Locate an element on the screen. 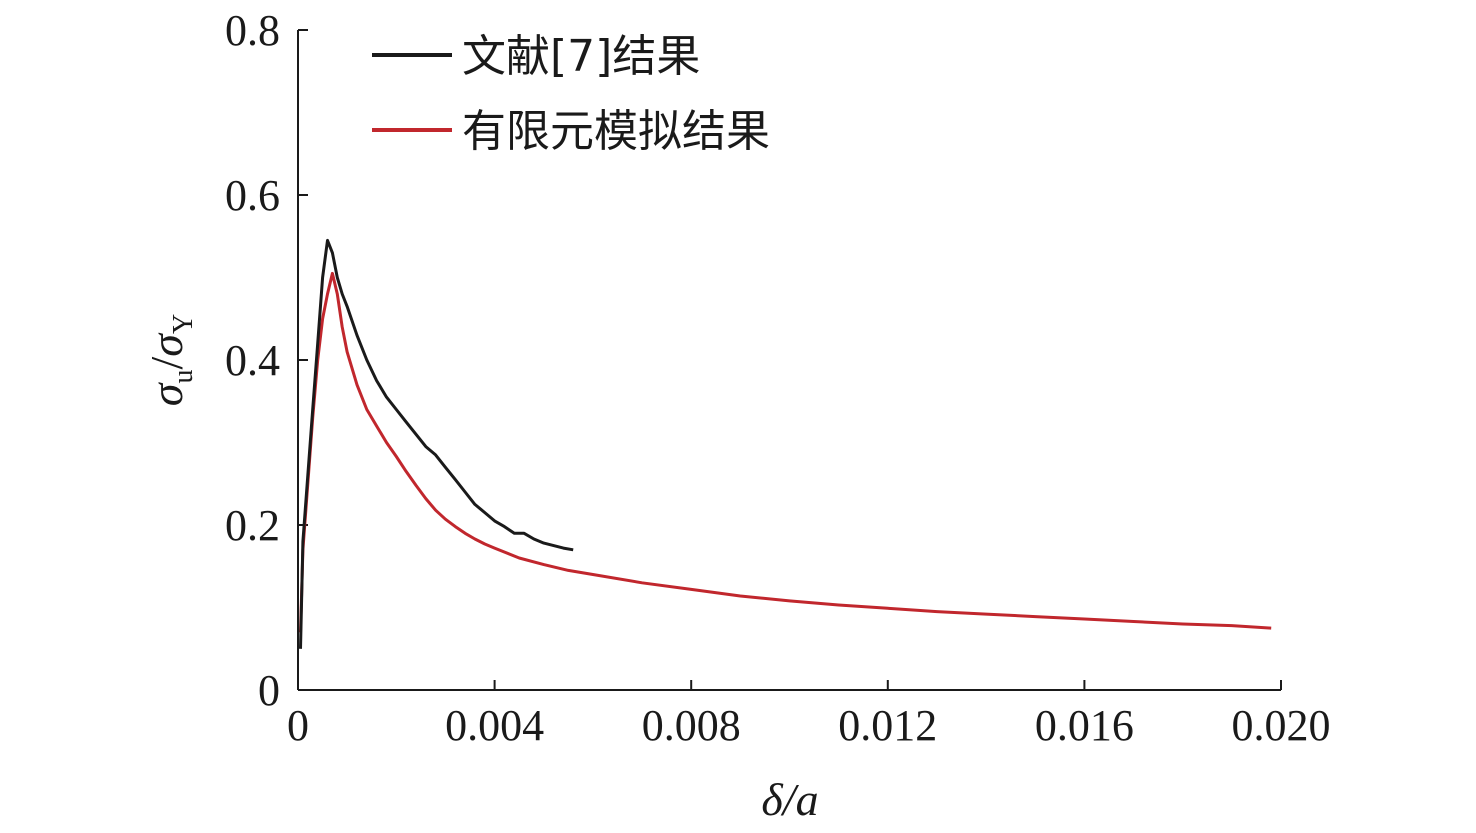 This screenshot has width=1476, height=833. x-tick-label: 0.016 is located at coordinates (1084, 725).